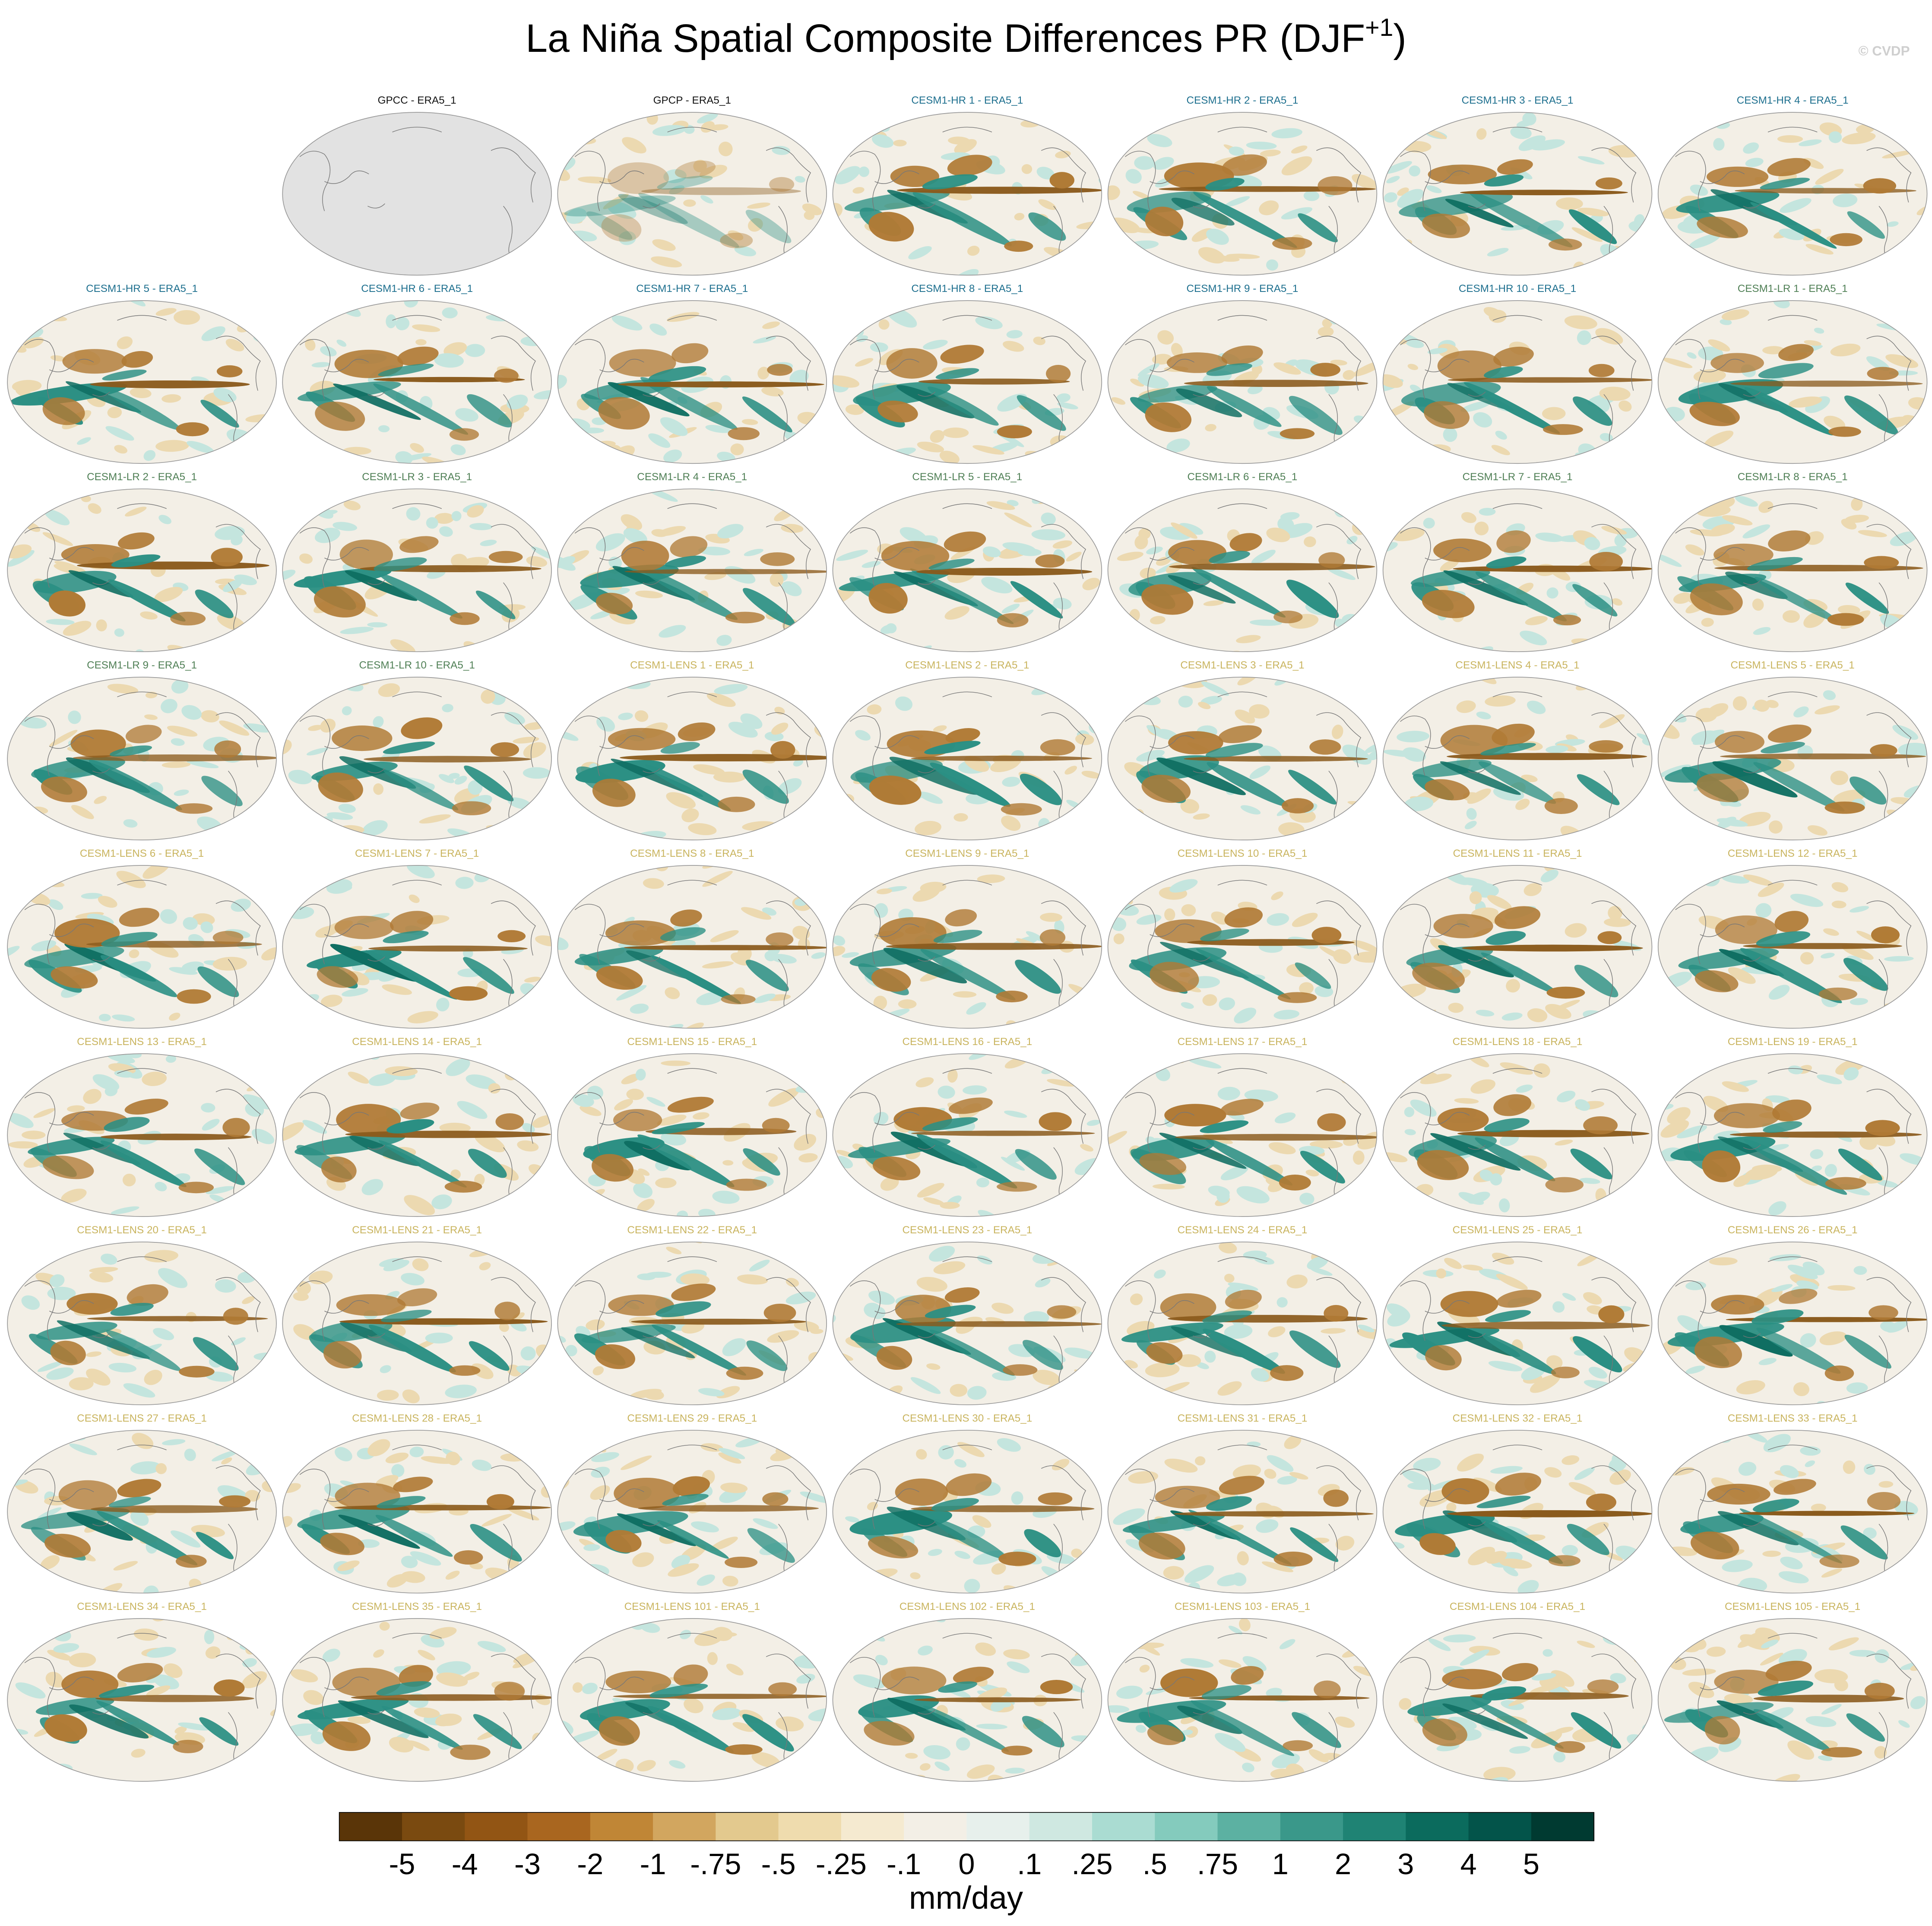 This screenshot has height=1926, width=1932. What do you see at coordinates (967, 477) in the screenshot?
I see `panel-title: CESM1-LR 5 - ERA5_1` at bounding box center [967, 477].